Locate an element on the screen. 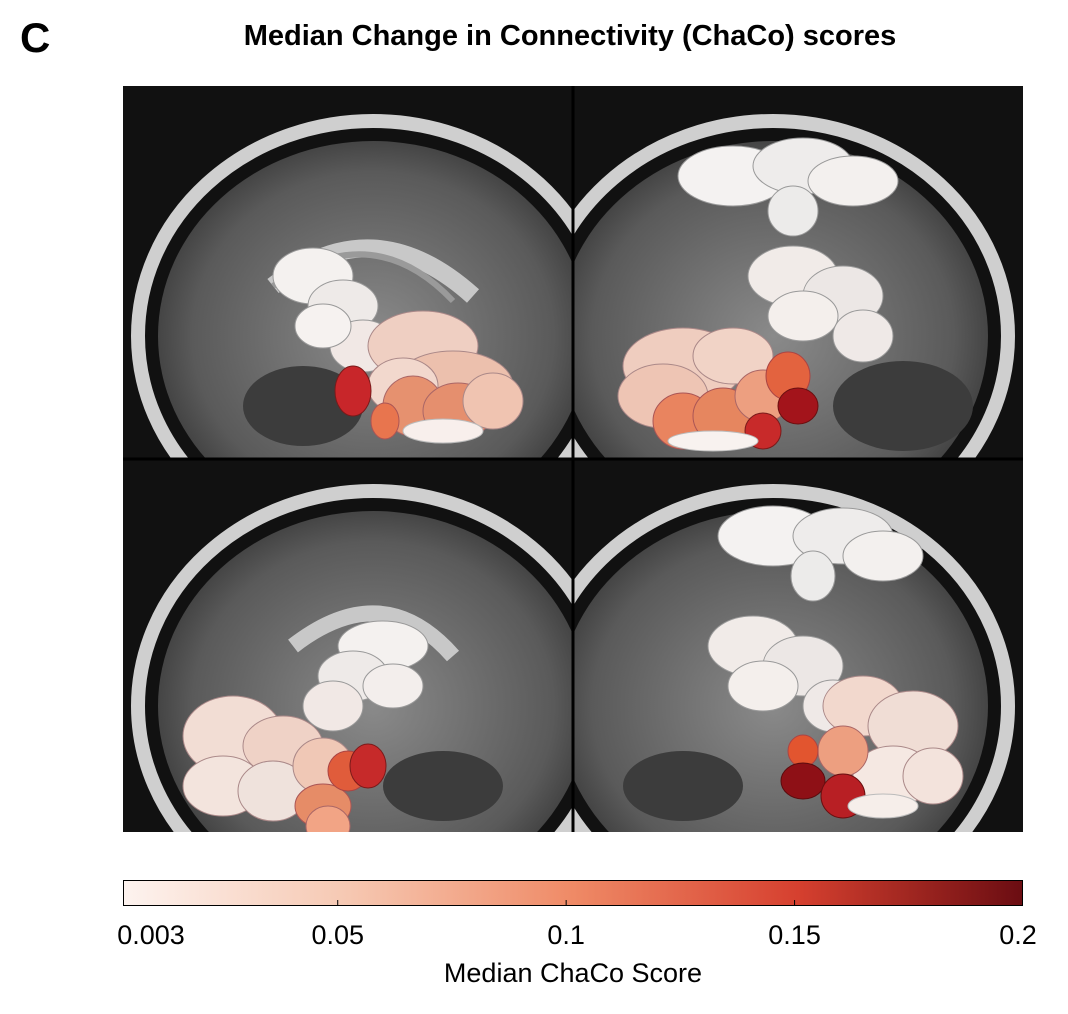  colorbar-tick-label: 0.15 is located at coordinates (794, 935).